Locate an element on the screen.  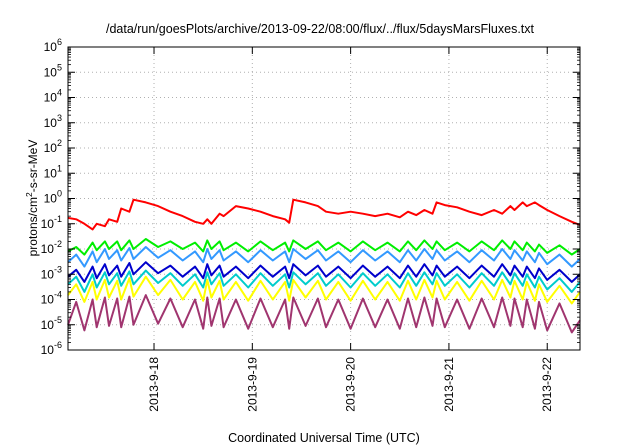
y-tick-label: 10² is located at coordinates (53, 146).